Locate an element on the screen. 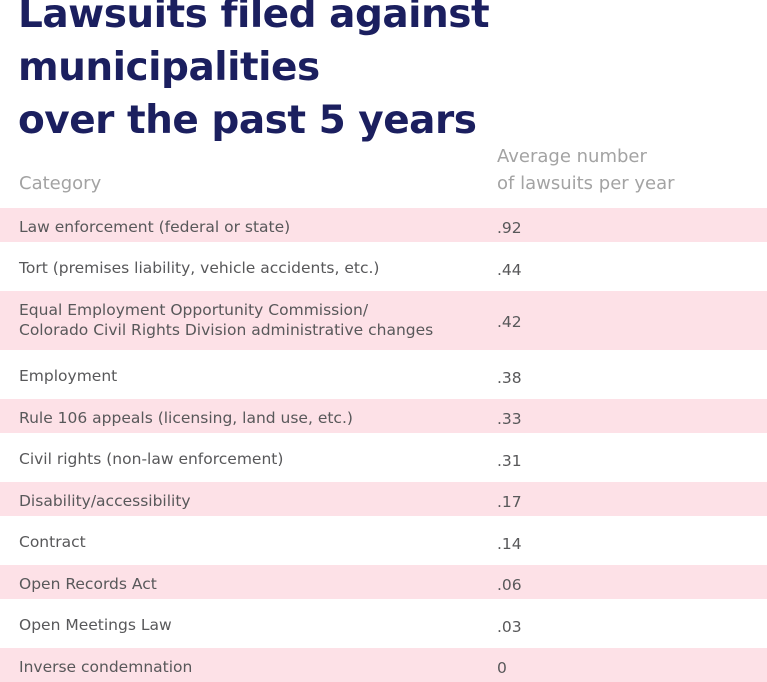  value-cell: .03 is located at coordinates (509, 627).